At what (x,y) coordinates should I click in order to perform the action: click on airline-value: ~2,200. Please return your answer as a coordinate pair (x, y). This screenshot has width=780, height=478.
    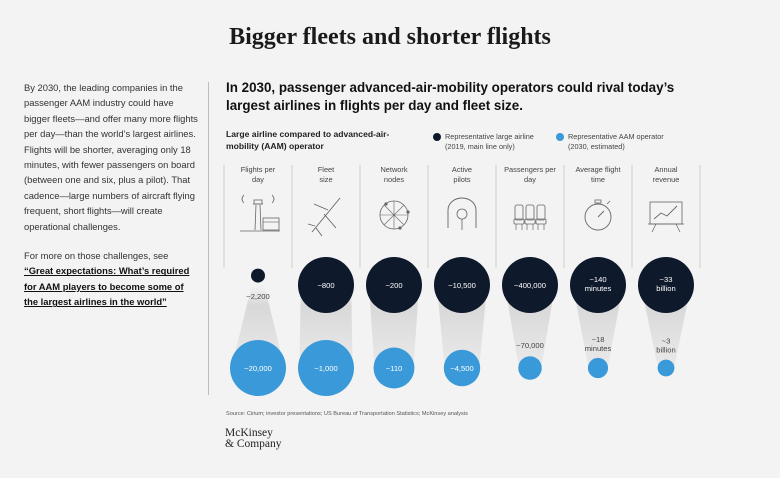
    Looking at the image, I should click on (257, 296).